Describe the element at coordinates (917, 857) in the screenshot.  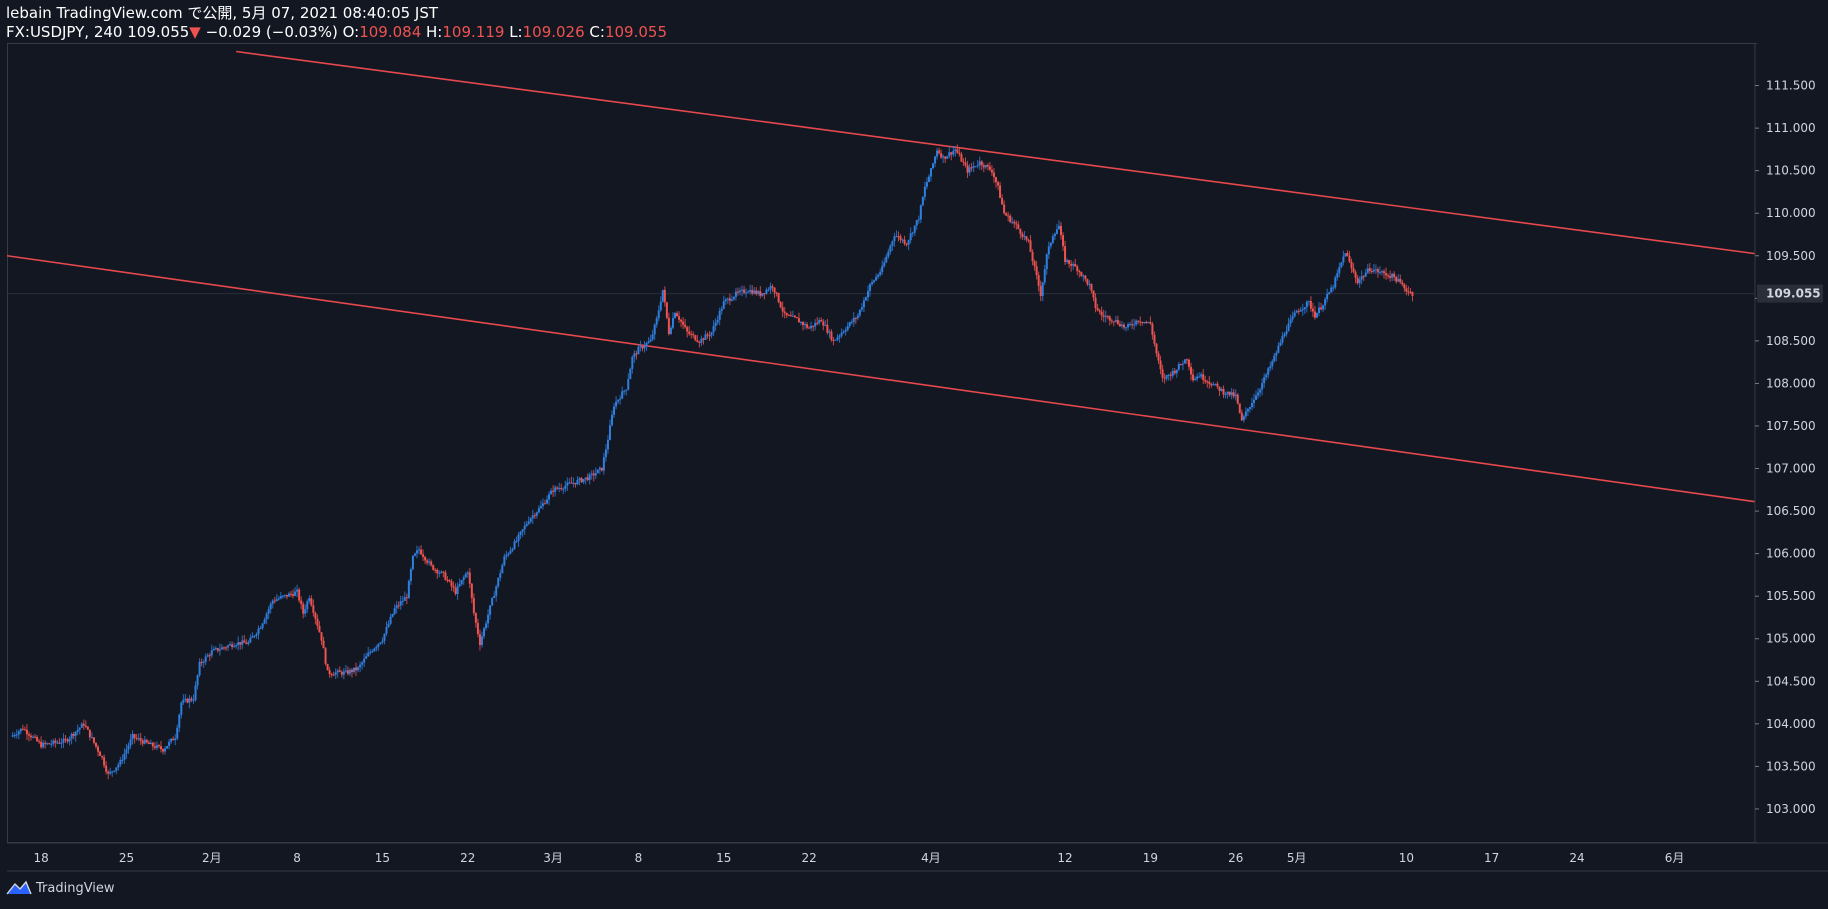
I see `time-axis: 18 25 2月 8 15 22 3月 8 15 22 4月 12 19 26 5月 10 17 24 6月` at that location.